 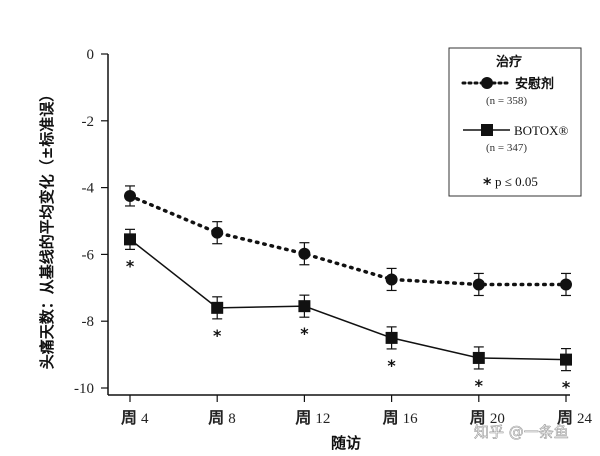 What do you see at coordinates (88, 189) in the screenshot?
I see `y-tick-label: -4` at bounding box center [88, 189].